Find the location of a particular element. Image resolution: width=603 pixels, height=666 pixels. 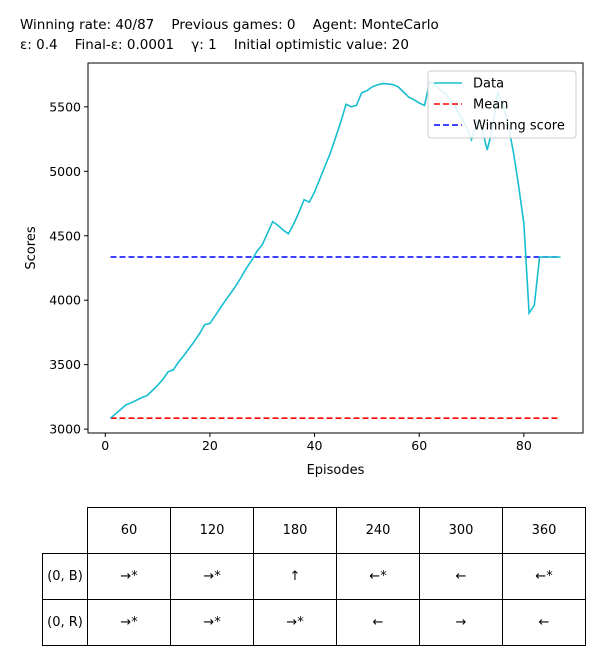

row-header: (0, R) is located at coordinates (65, 622).